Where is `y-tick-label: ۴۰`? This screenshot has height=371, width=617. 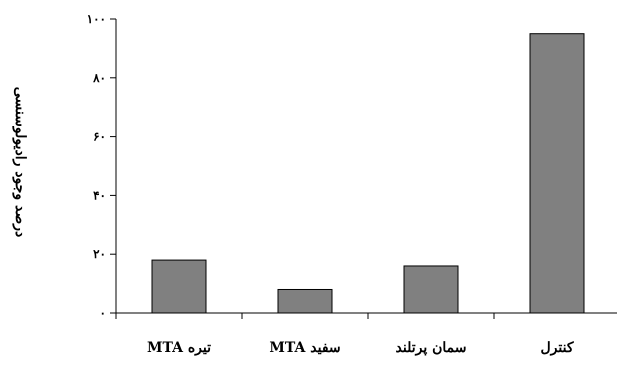
y-tick-label: ۴۰ is located at coordinates (99, 195).